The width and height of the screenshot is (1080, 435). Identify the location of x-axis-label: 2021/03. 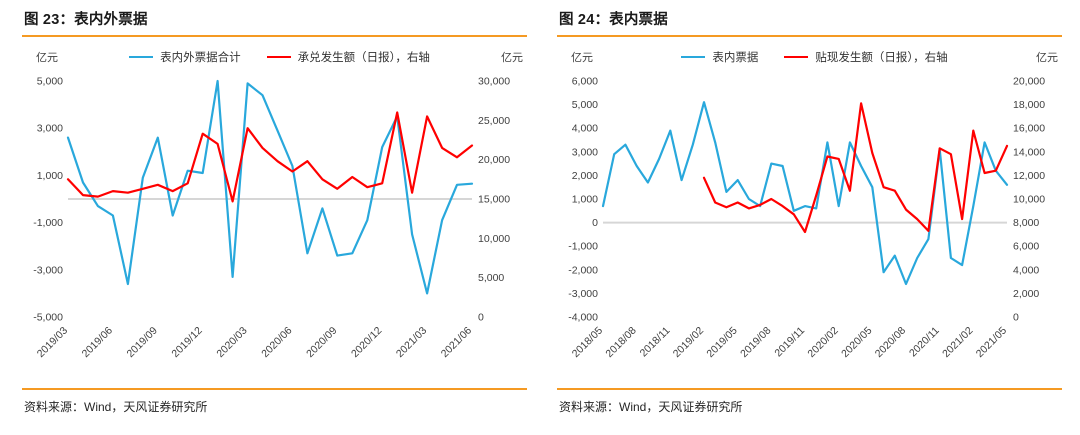
(411, 342).